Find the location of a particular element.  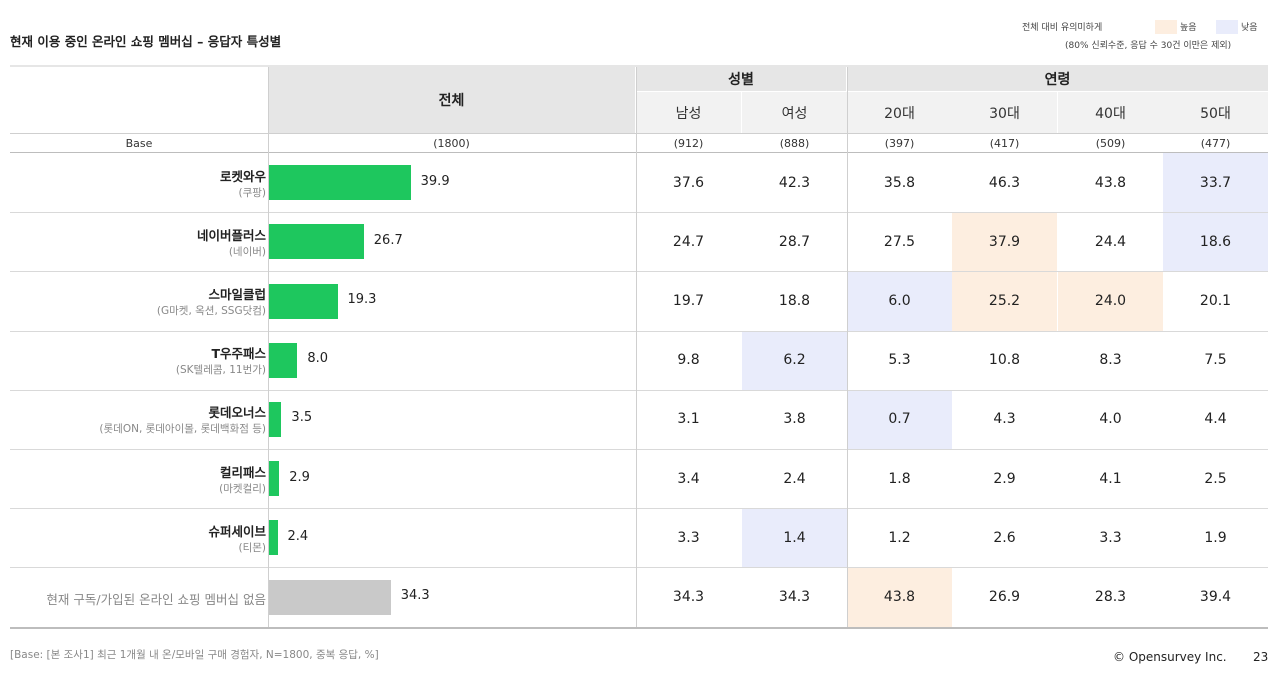

cell-value: 6.2 is located at coordinates (794, 360).